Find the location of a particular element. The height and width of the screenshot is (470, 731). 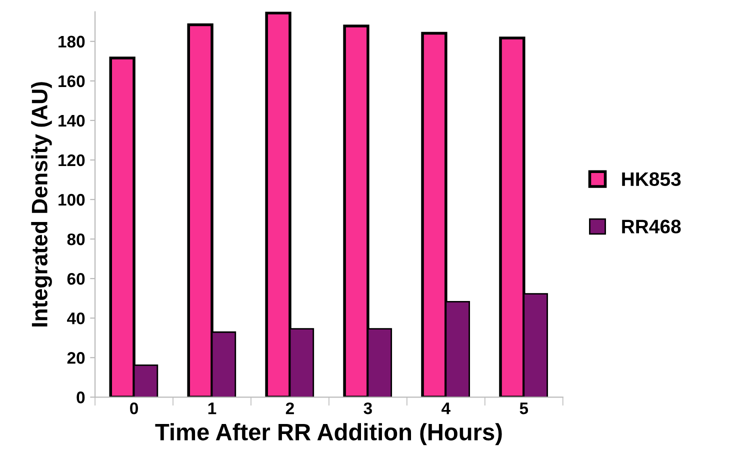

y-tick-label: 80 is located at coordinates (76, 239).